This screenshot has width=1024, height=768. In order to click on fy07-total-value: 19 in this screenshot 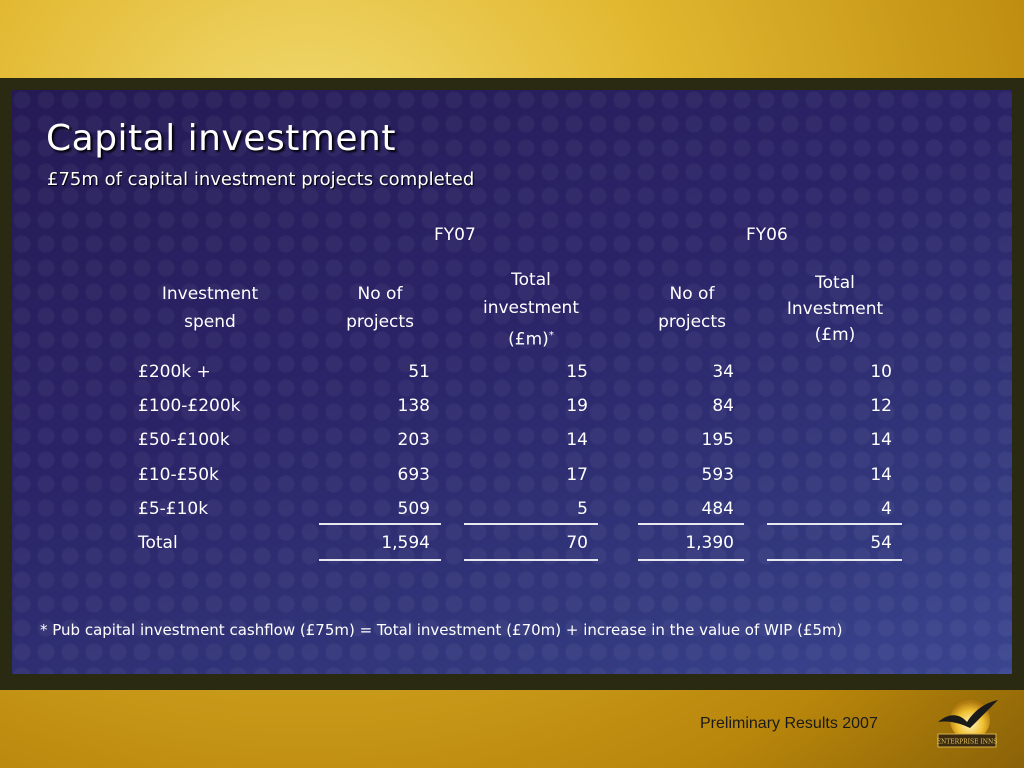, I will do `click(577, 406)`.